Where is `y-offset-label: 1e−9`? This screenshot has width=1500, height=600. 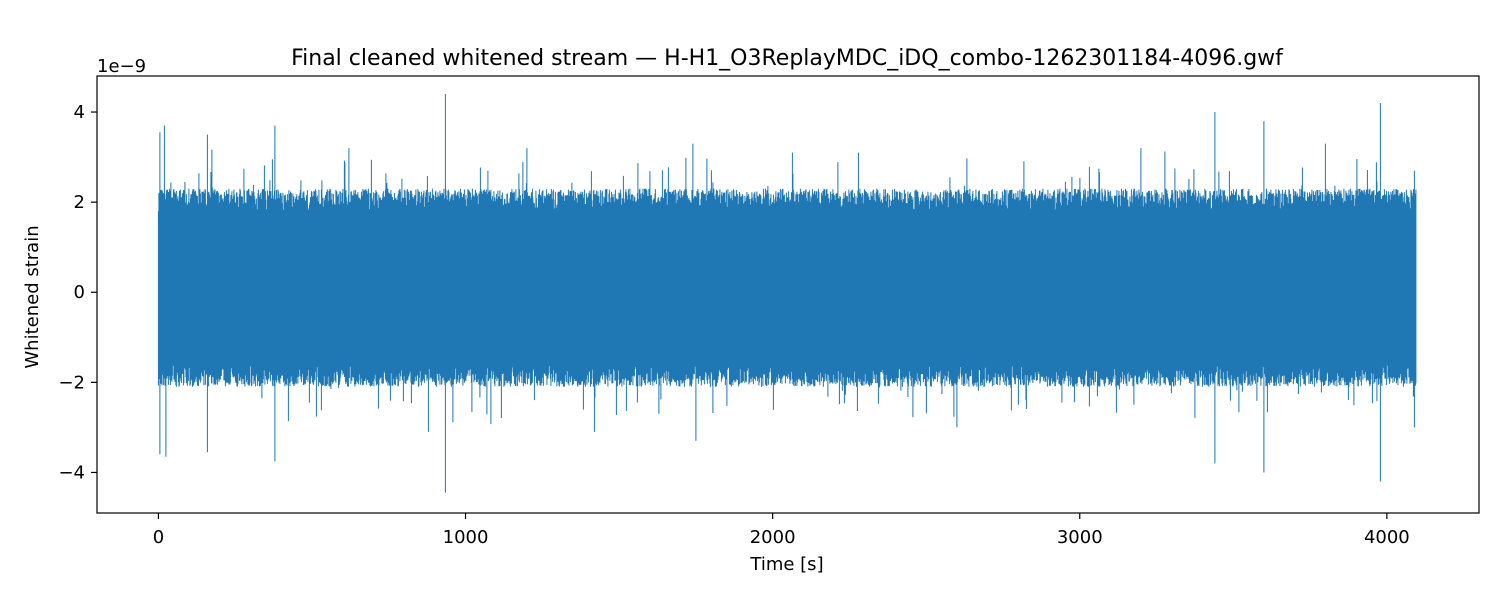
y-offset-label: 1e−9 is located at coordinates (121, 66).